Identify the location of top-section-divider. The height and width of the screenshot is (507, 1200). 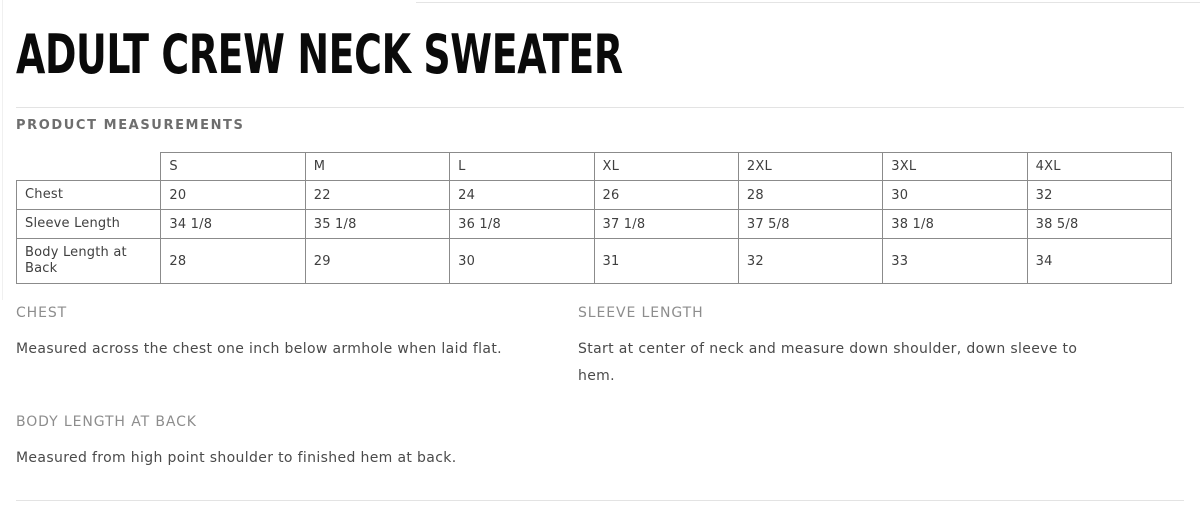
(600, 107).